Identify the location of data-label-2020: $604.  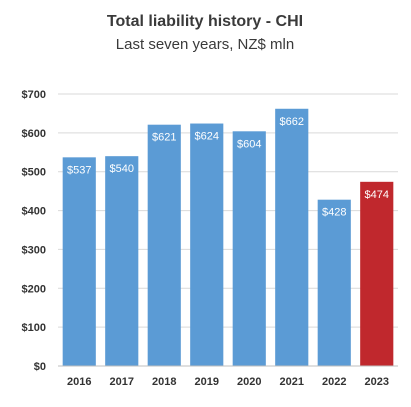
(249, 144).